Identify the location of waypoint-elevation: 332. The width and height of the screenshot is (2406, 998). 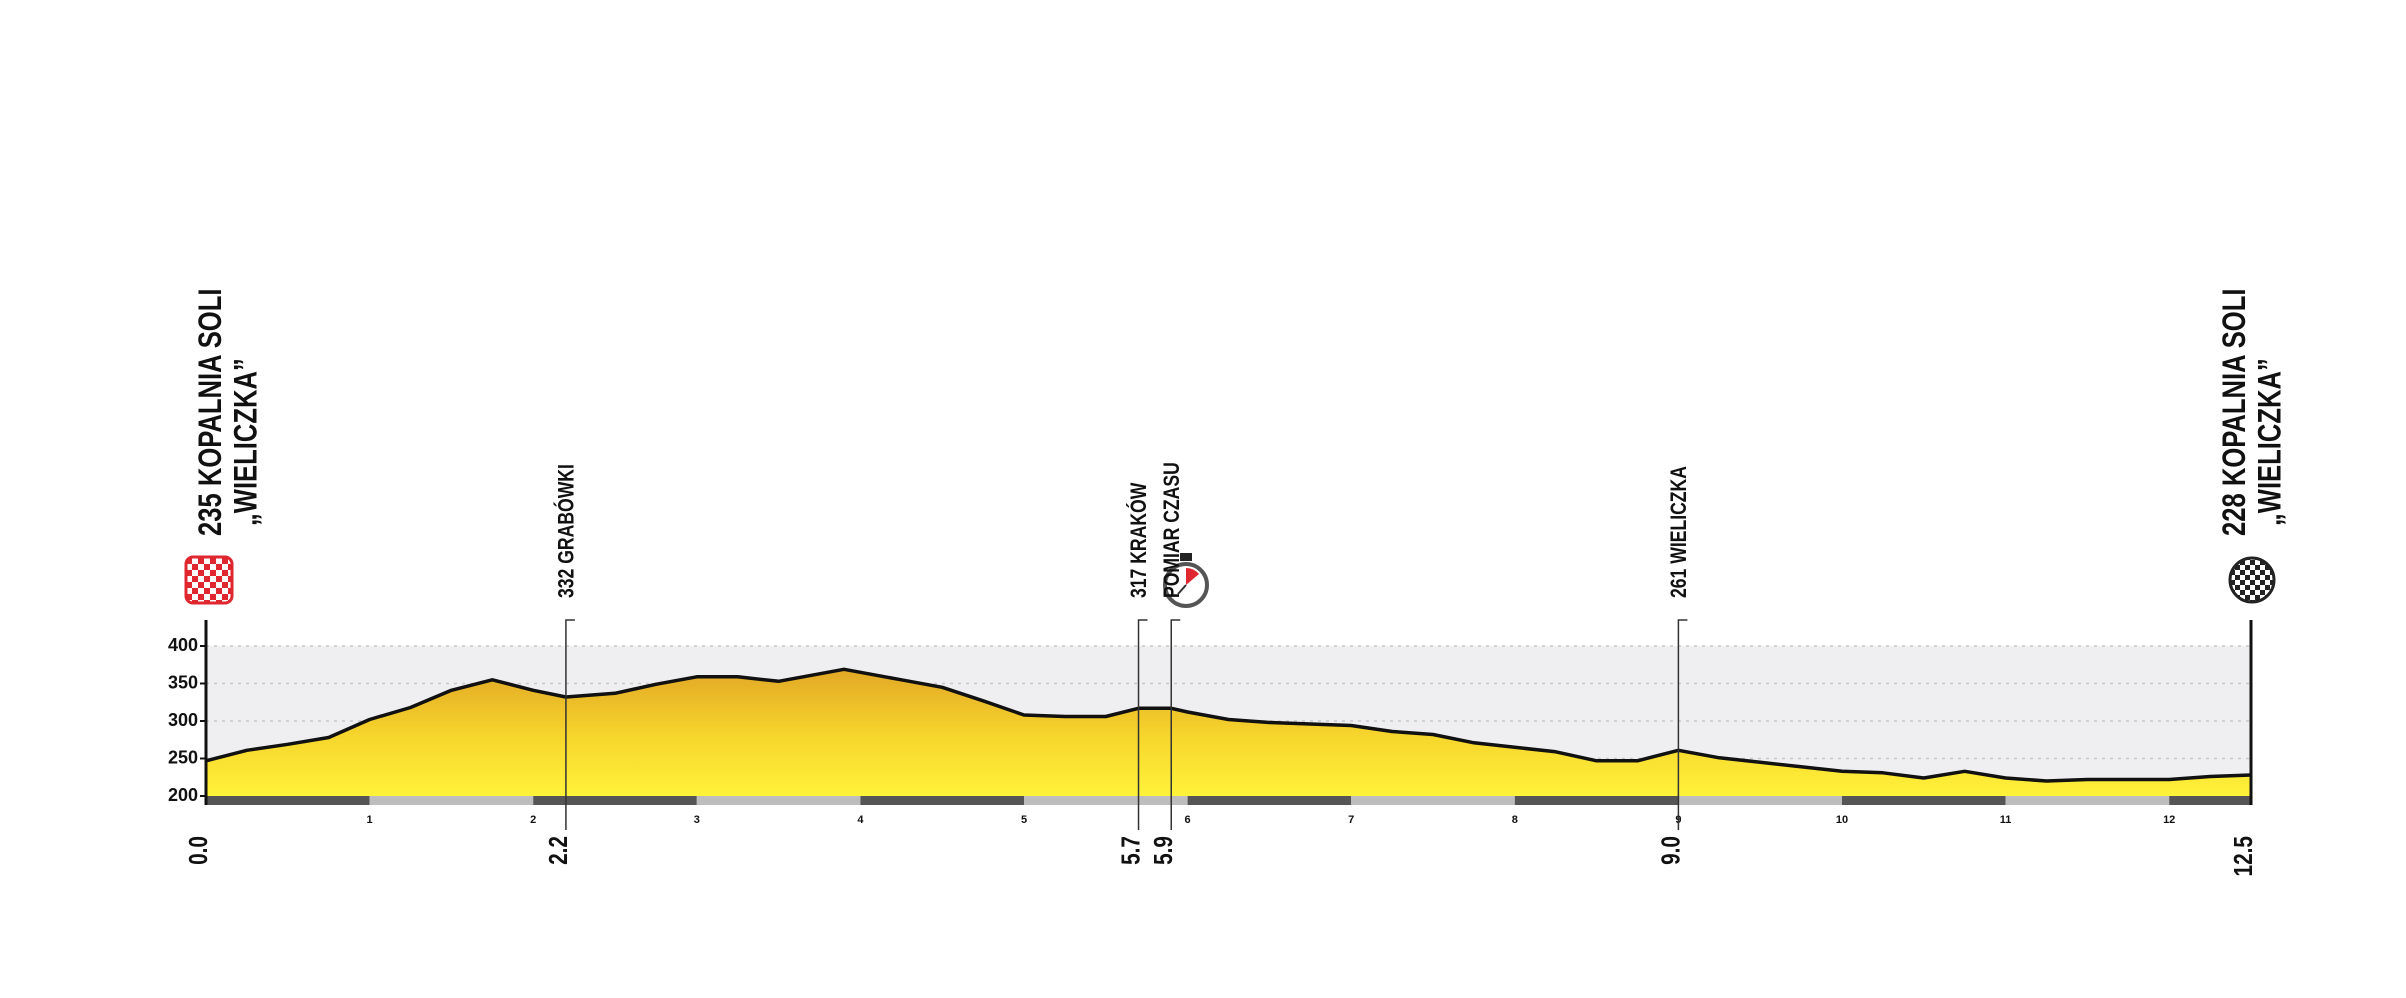
(567, 583).